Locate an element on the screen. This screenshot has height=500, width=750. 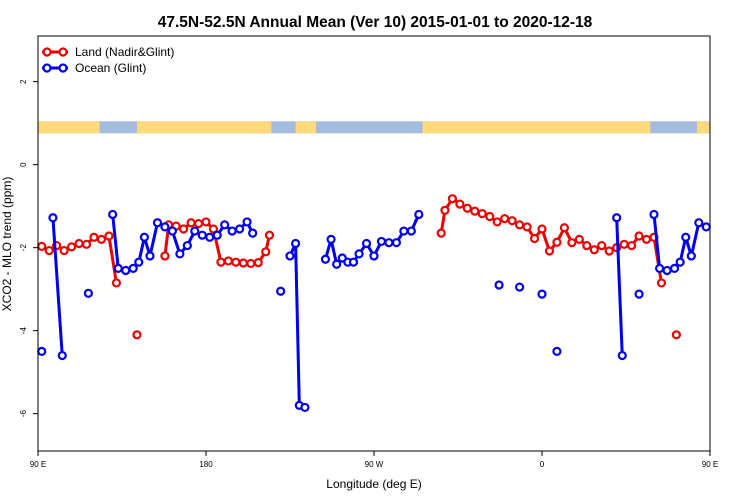
x-tick-label: 180 is located at coordinates (206, 464).